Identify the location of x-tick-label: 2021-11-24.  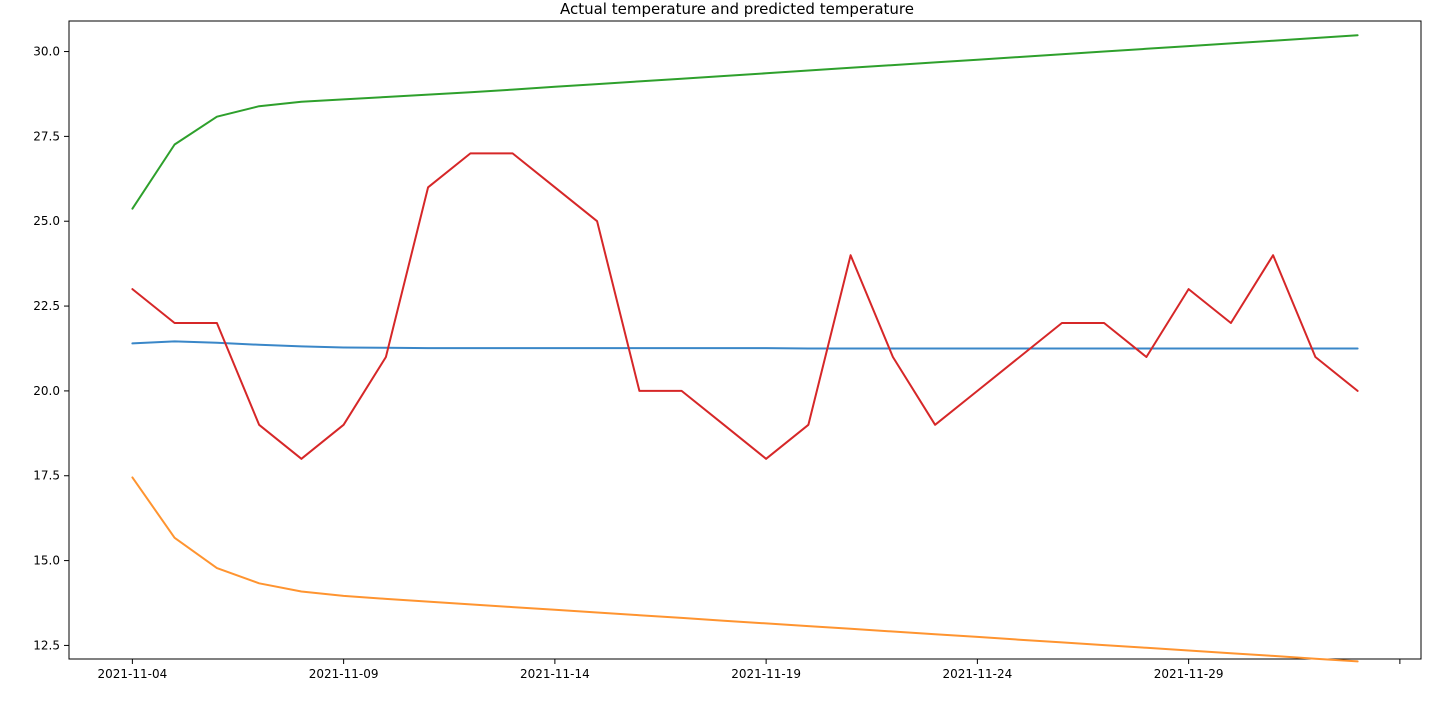
(978, 674).